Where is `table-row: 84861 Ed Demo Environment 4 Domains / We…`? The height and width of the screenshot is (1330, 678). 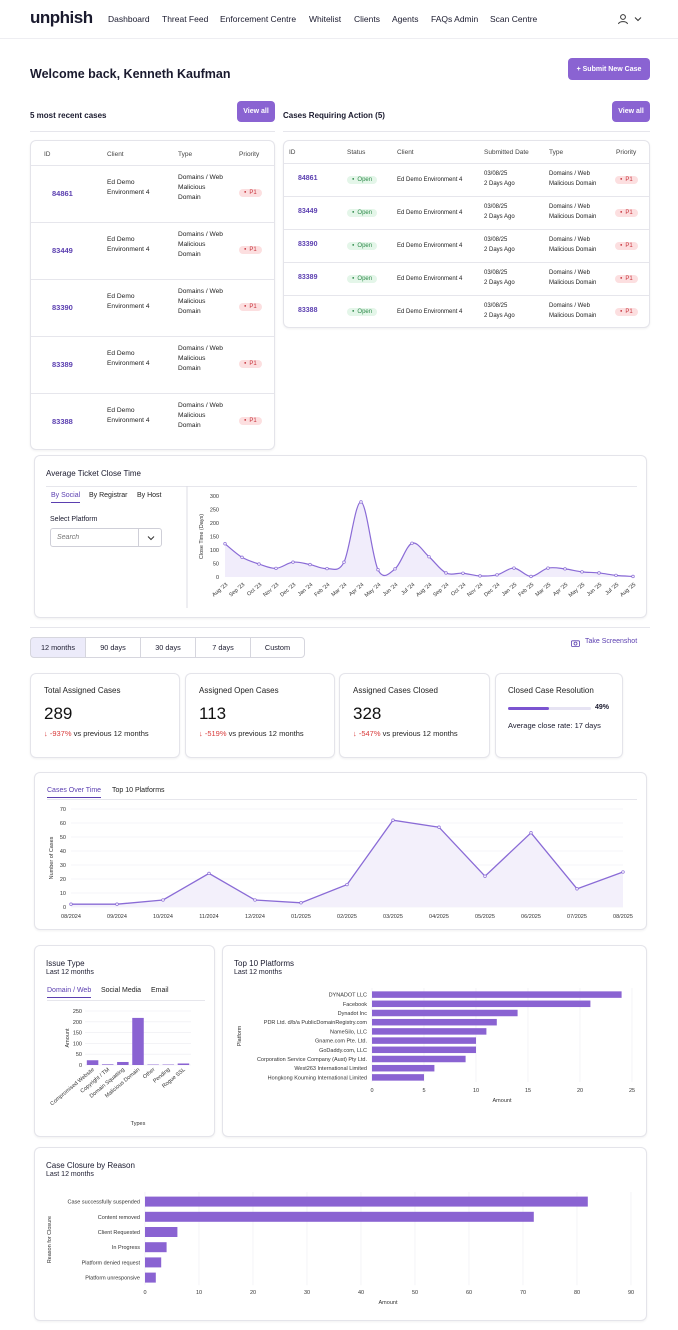 table-row: 84861 Ed Demo Environment 4 Domains / We… is located at coordinates (152, 193).